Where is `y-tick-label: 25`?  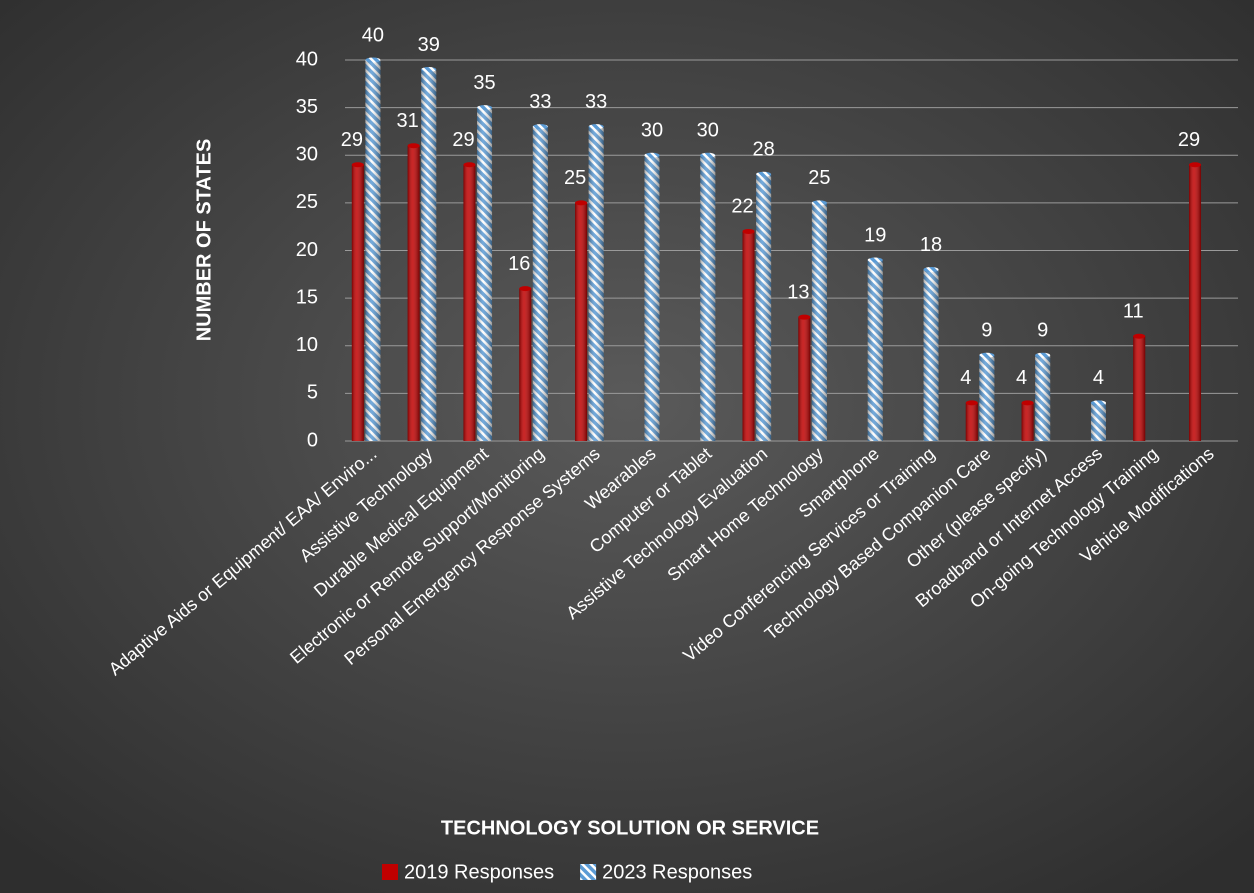
y-tick-label: 25 is located at coordinates (307, 202).